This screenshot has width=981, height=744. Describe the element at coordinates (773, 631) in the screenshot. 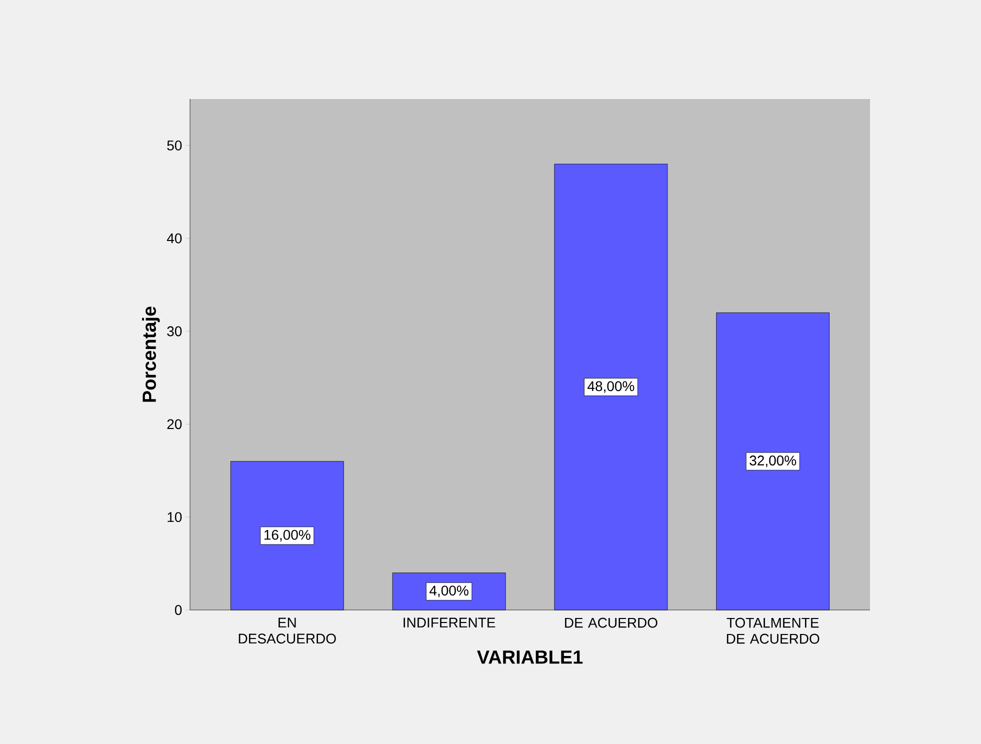

I see `x-tick-label: TOTALMENTE DE ACUERDO` at that location.